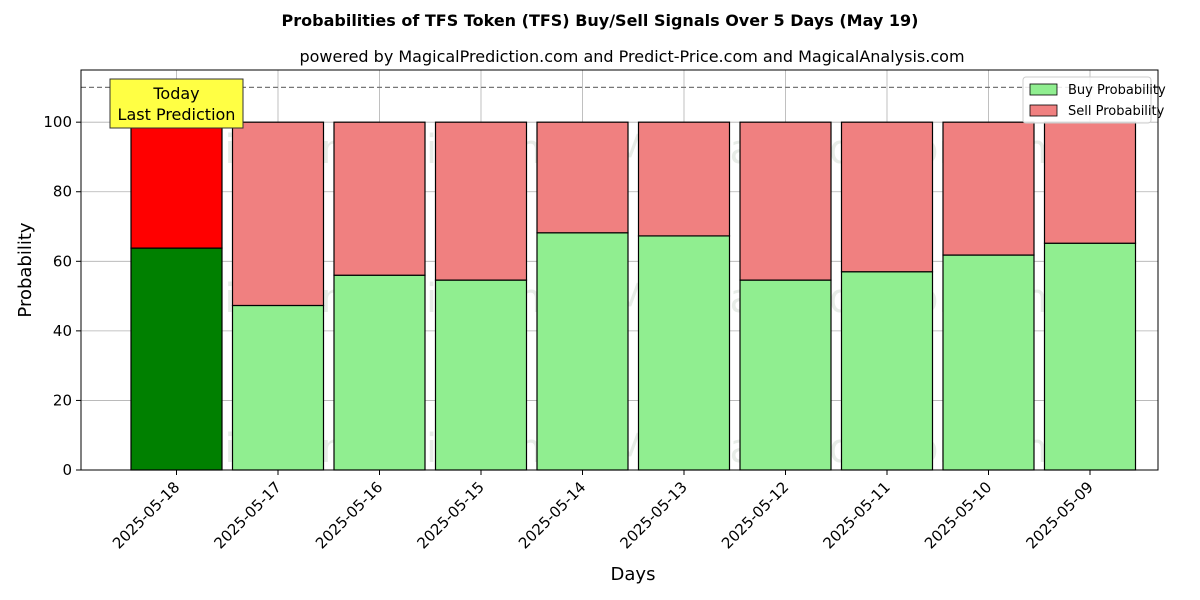 This screenshot has width=1200, height=600. Describe the element at coordinates (450, 515) in the screenshot. I see `x-tick-label: 2025-05-15` at that location.